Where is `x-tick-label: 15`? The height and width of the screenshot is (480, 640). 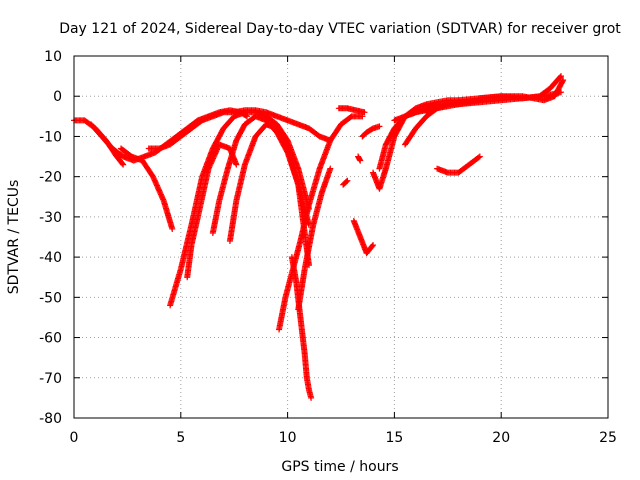
x-tick-label: 15 is located at coordinates (394, 438).